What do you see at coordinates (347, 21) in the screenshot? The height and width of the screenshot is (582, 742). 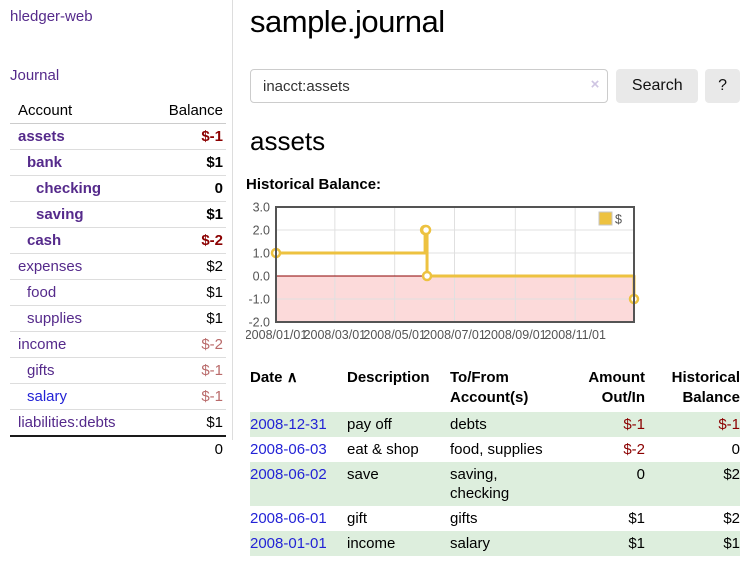 I see `page-title: sample.journal` at bounding box center [347, 21].